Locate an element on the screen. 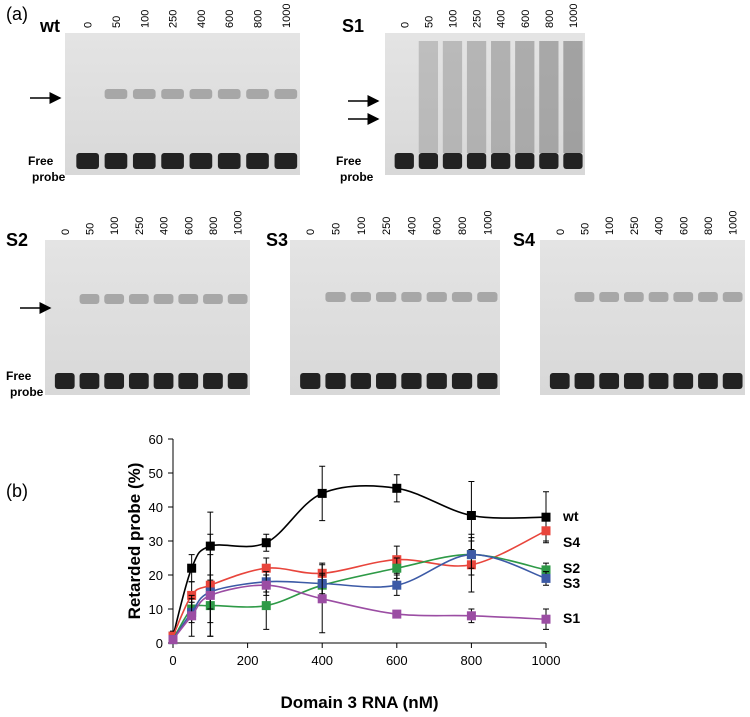 The height and width of the screenshot is (717, 750). x-tick-label: 800 is located at coordinates (472, 660).